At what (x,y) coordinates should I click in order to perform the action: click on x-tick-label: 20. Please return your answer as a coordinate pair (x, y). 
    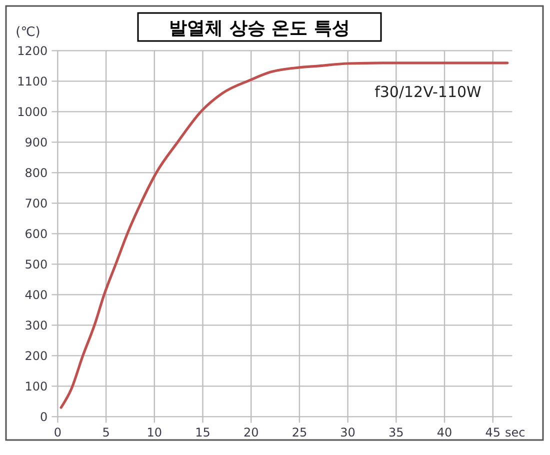
    Looking at the image, I should click on (251, 433).